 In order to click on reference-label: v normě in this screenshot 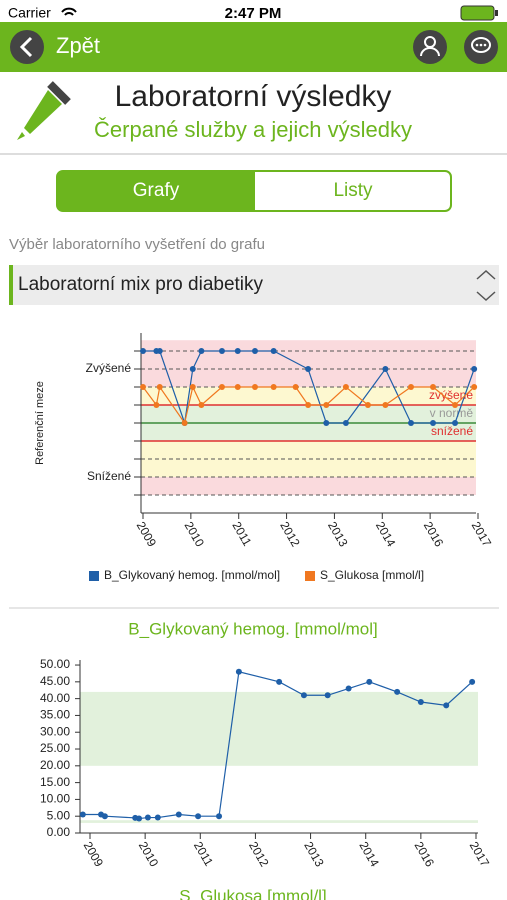, I will do `click(452, 413)`.